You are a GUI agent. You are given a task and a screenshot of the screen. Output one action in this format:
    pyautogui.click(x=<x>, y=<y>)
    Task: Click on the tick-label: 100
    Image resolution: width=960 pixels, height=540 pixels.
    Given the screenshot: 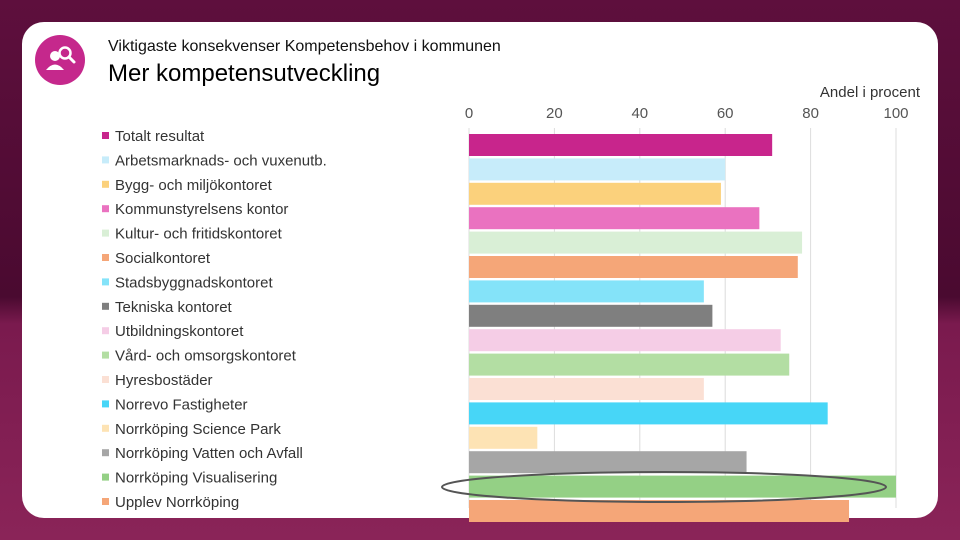 What is the action you would take?
    pyautogui.click(x=895, y=113)
    